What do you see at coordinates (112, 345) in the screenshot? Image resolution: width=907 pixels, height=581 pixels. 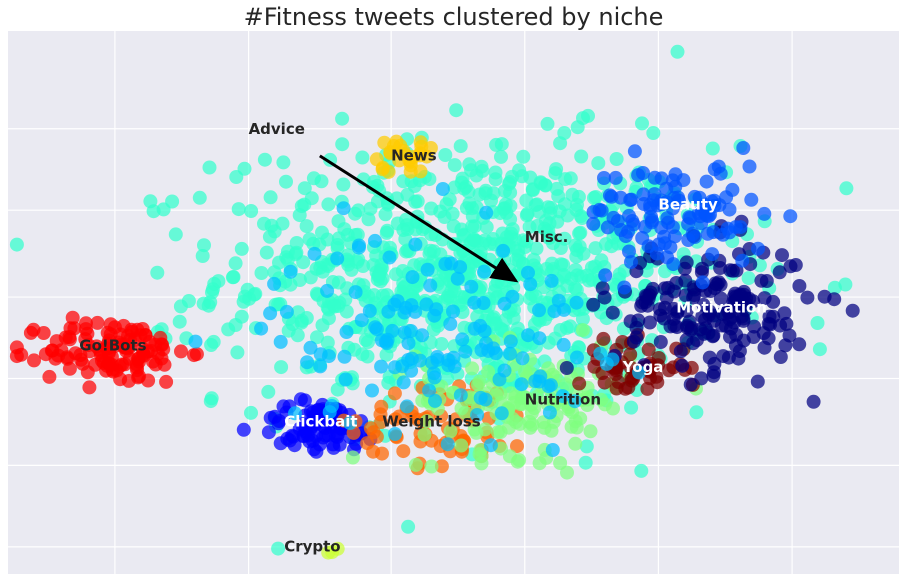 I see `cluster-label: Go!Bots` at bounding box center [112, 345].